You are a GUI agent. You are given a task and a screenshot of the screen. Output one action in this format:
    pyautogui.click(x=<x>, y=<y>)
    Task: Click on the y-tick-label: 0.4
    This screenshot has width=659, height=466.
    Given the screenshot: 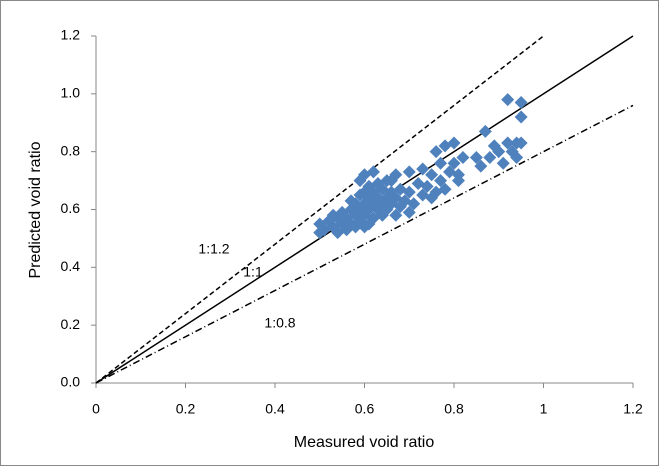 What is the action you would take?
    pyautogui.click(x=71, y=266)
    